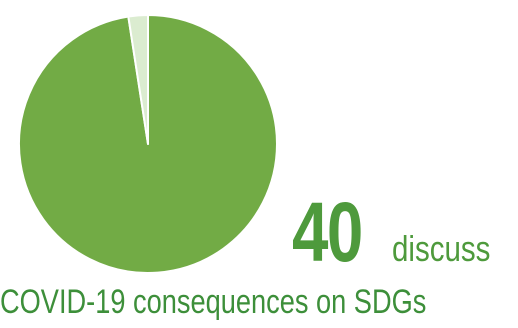  Describe the element at coordinates (213, 302) in the screenshot. I see `stat-caption-text: COVID-19 consequences on SDGs` at that location.